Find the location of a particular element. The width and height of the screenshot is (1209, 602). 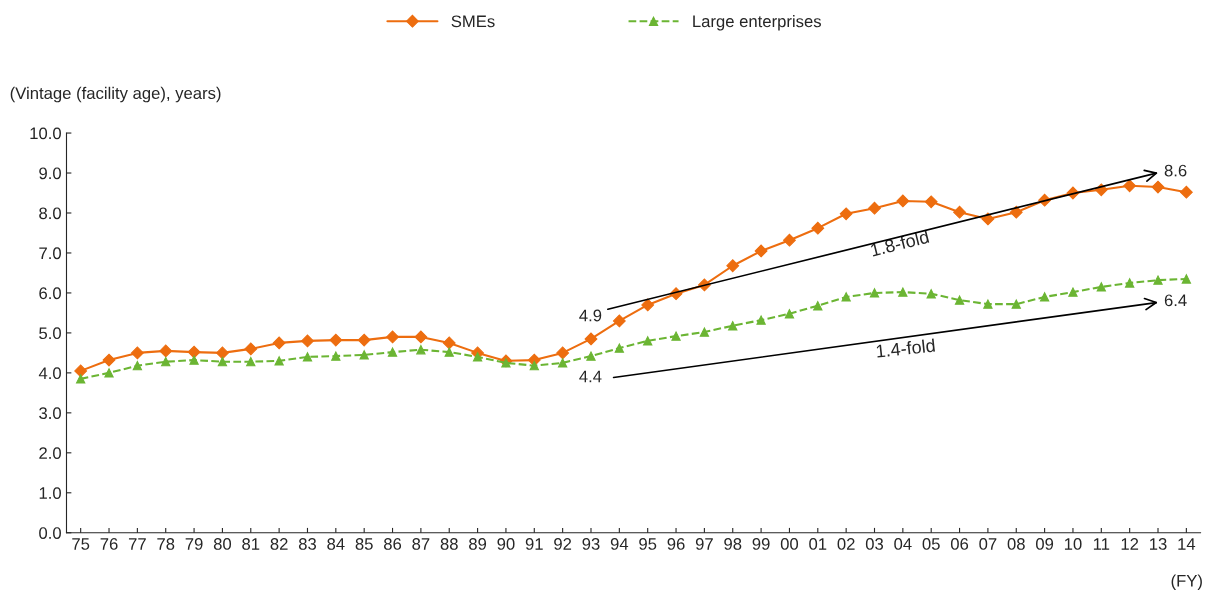

x-tick-label: 04 is located at coordinates (903, 544).